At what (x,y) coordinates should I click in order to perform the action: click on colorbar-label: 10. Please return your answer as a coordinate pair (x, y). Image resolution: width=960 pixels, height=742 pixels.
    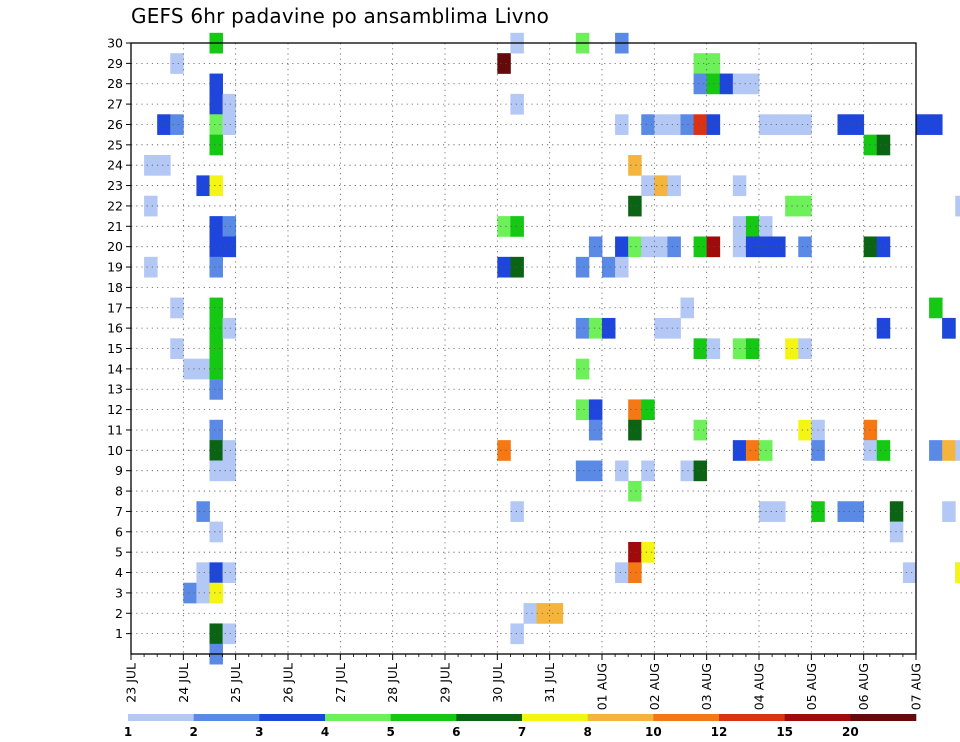
    Looking at the image, I should click on (653, 732).